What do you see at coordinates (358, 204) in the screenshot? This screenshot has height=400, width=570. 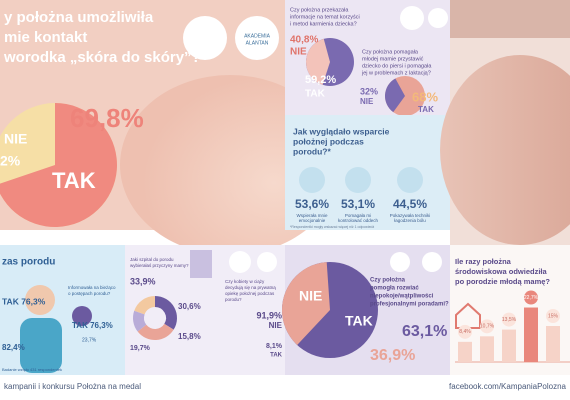 I see `value-label: 53,1%` at bounding box center [358, 204].